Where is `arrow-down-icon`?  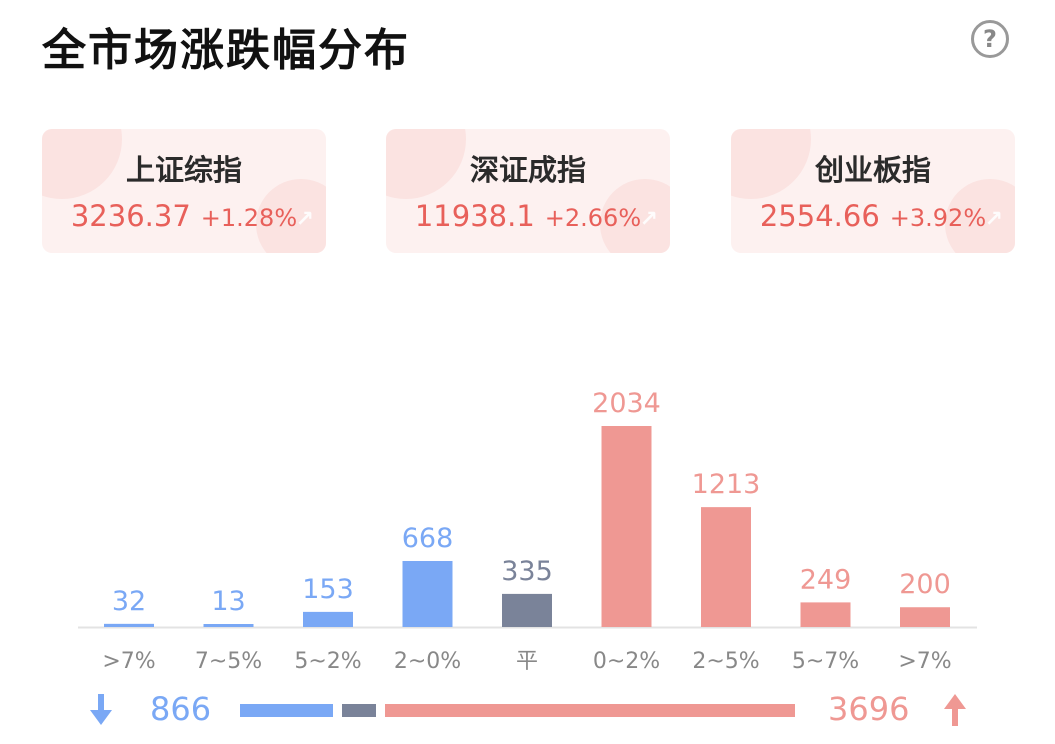 arrow-down-icon is located at coordinates (101, 709).